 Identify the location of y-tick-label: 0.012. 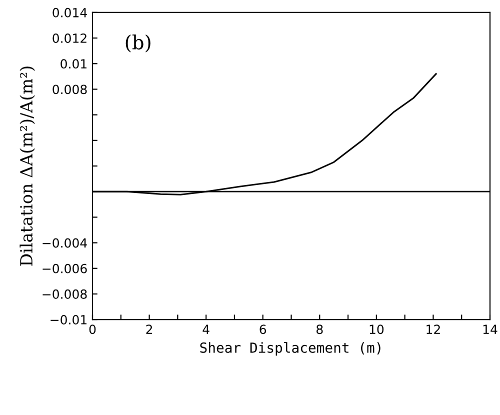
(69, 38).